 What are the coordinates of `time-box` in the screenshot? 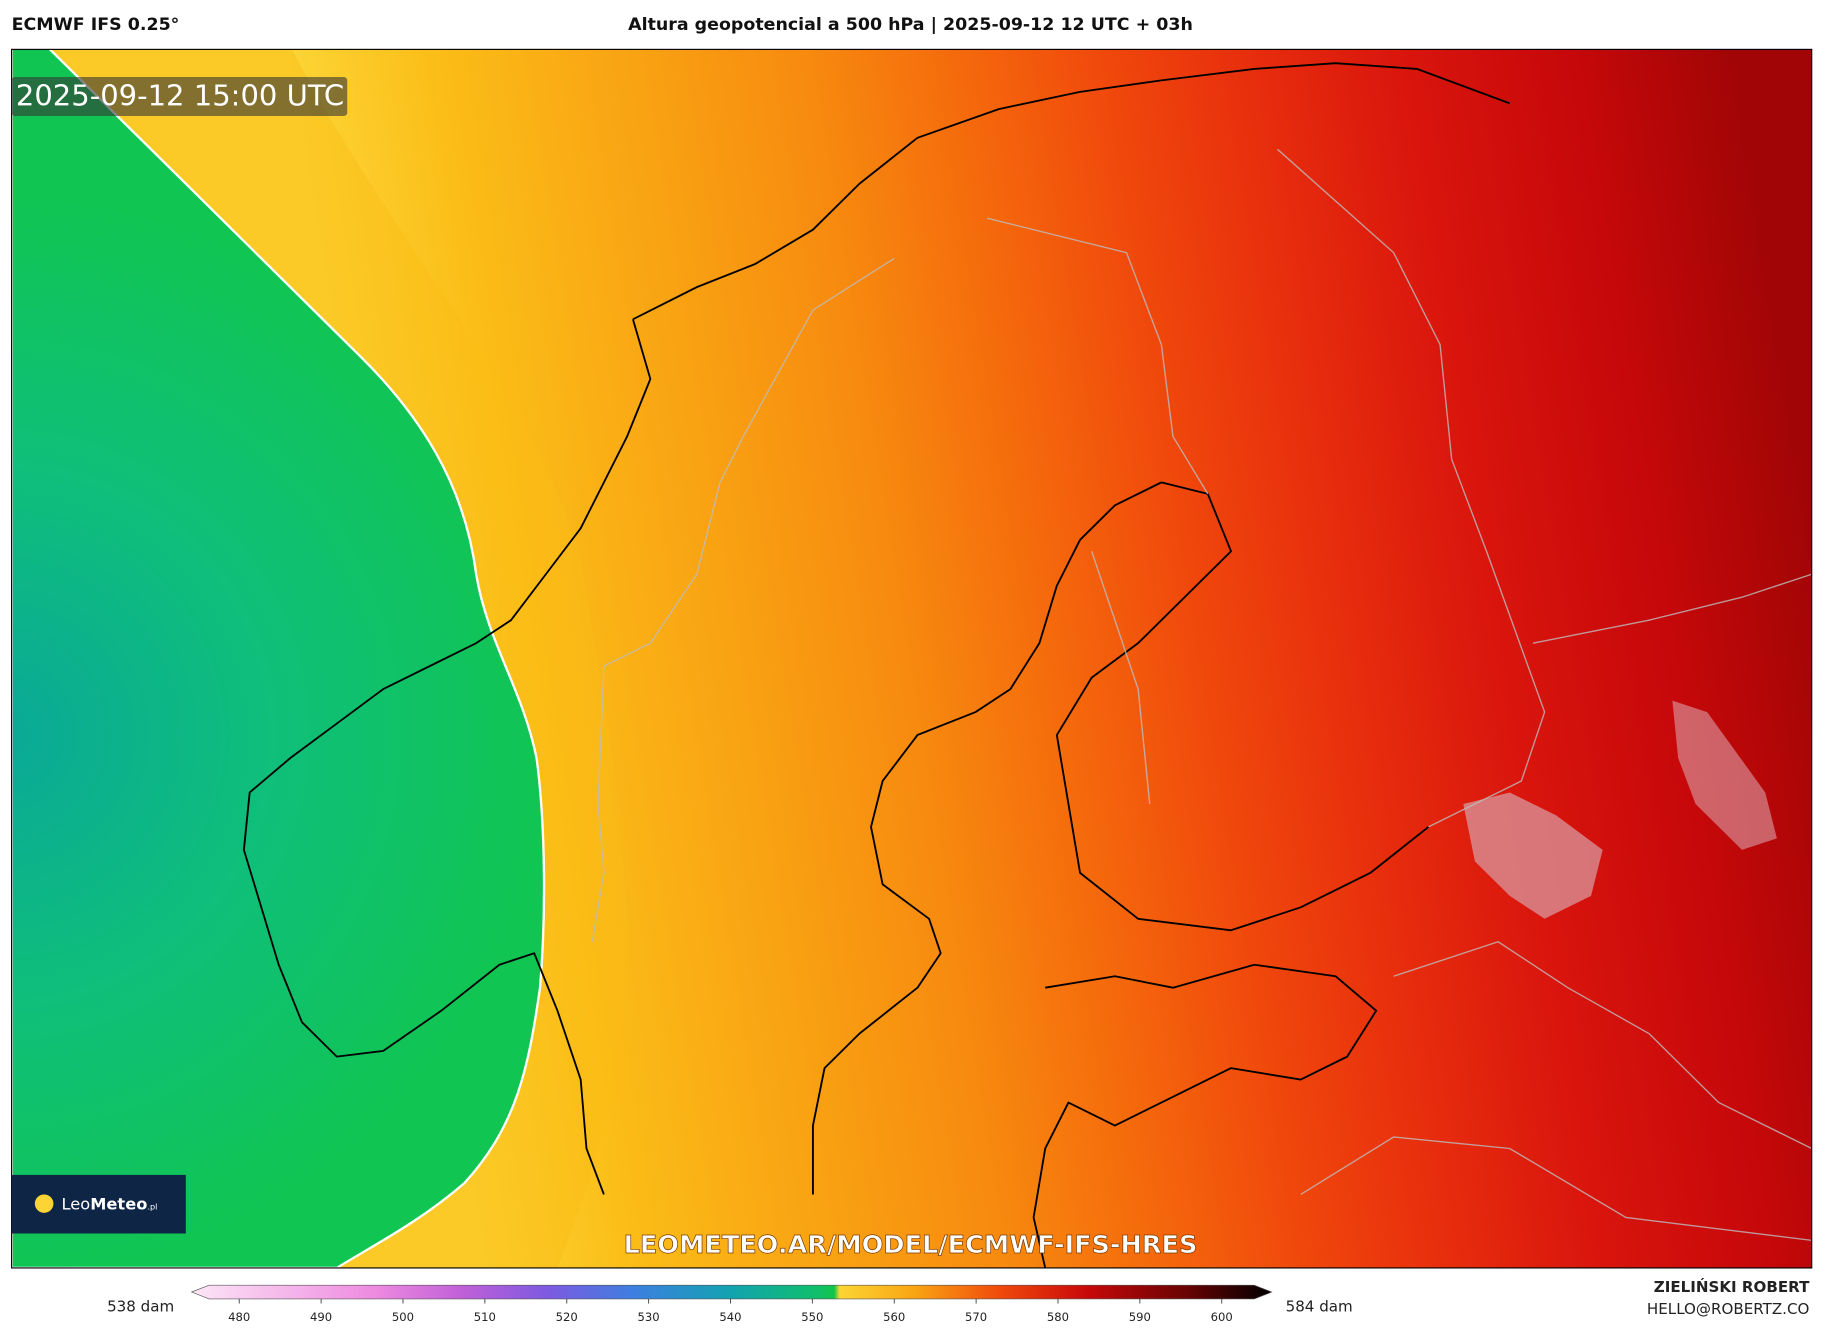 It's located at (179, 96).